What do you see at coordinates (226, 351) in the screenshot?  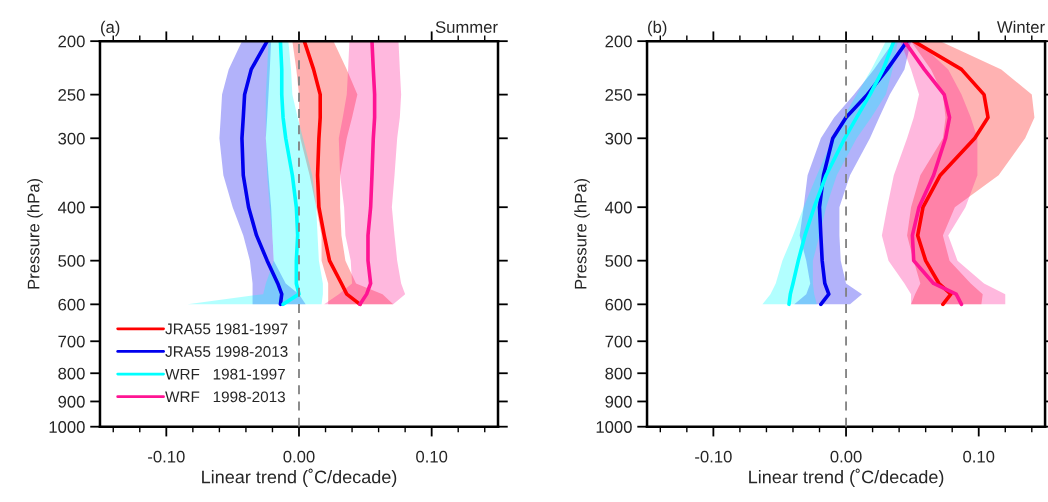 I see `legend-label: JRA55 1998-2013` at bounding box center [226, 351].